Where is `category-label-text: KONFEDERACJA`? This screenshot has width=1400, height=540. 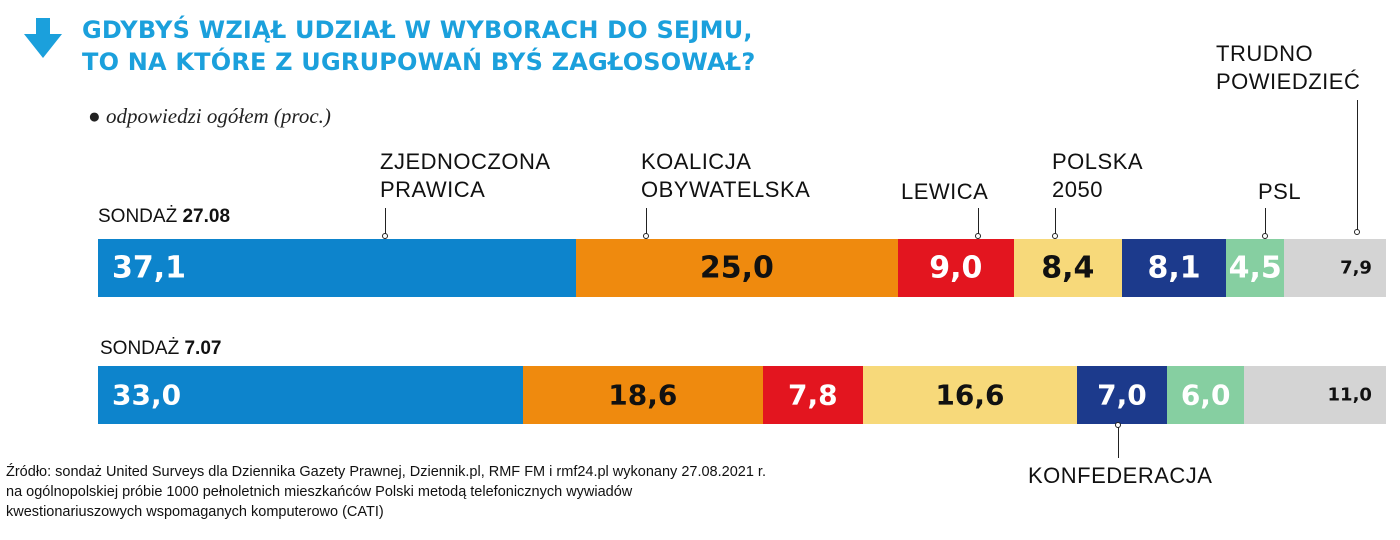
category-label-text: KONFEDERACJA is located at coordinates (1120, 475).